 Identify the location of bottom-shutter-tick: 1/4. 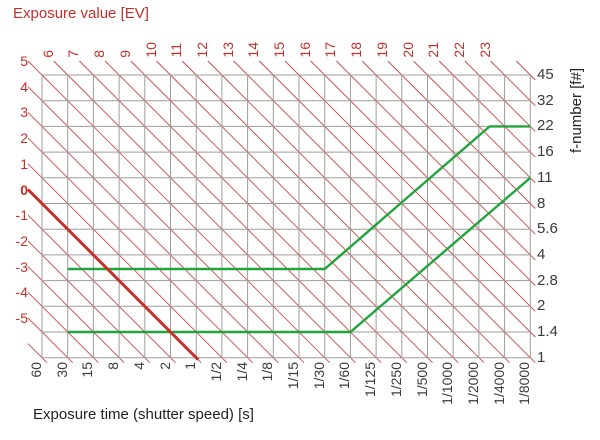
(241, 372).